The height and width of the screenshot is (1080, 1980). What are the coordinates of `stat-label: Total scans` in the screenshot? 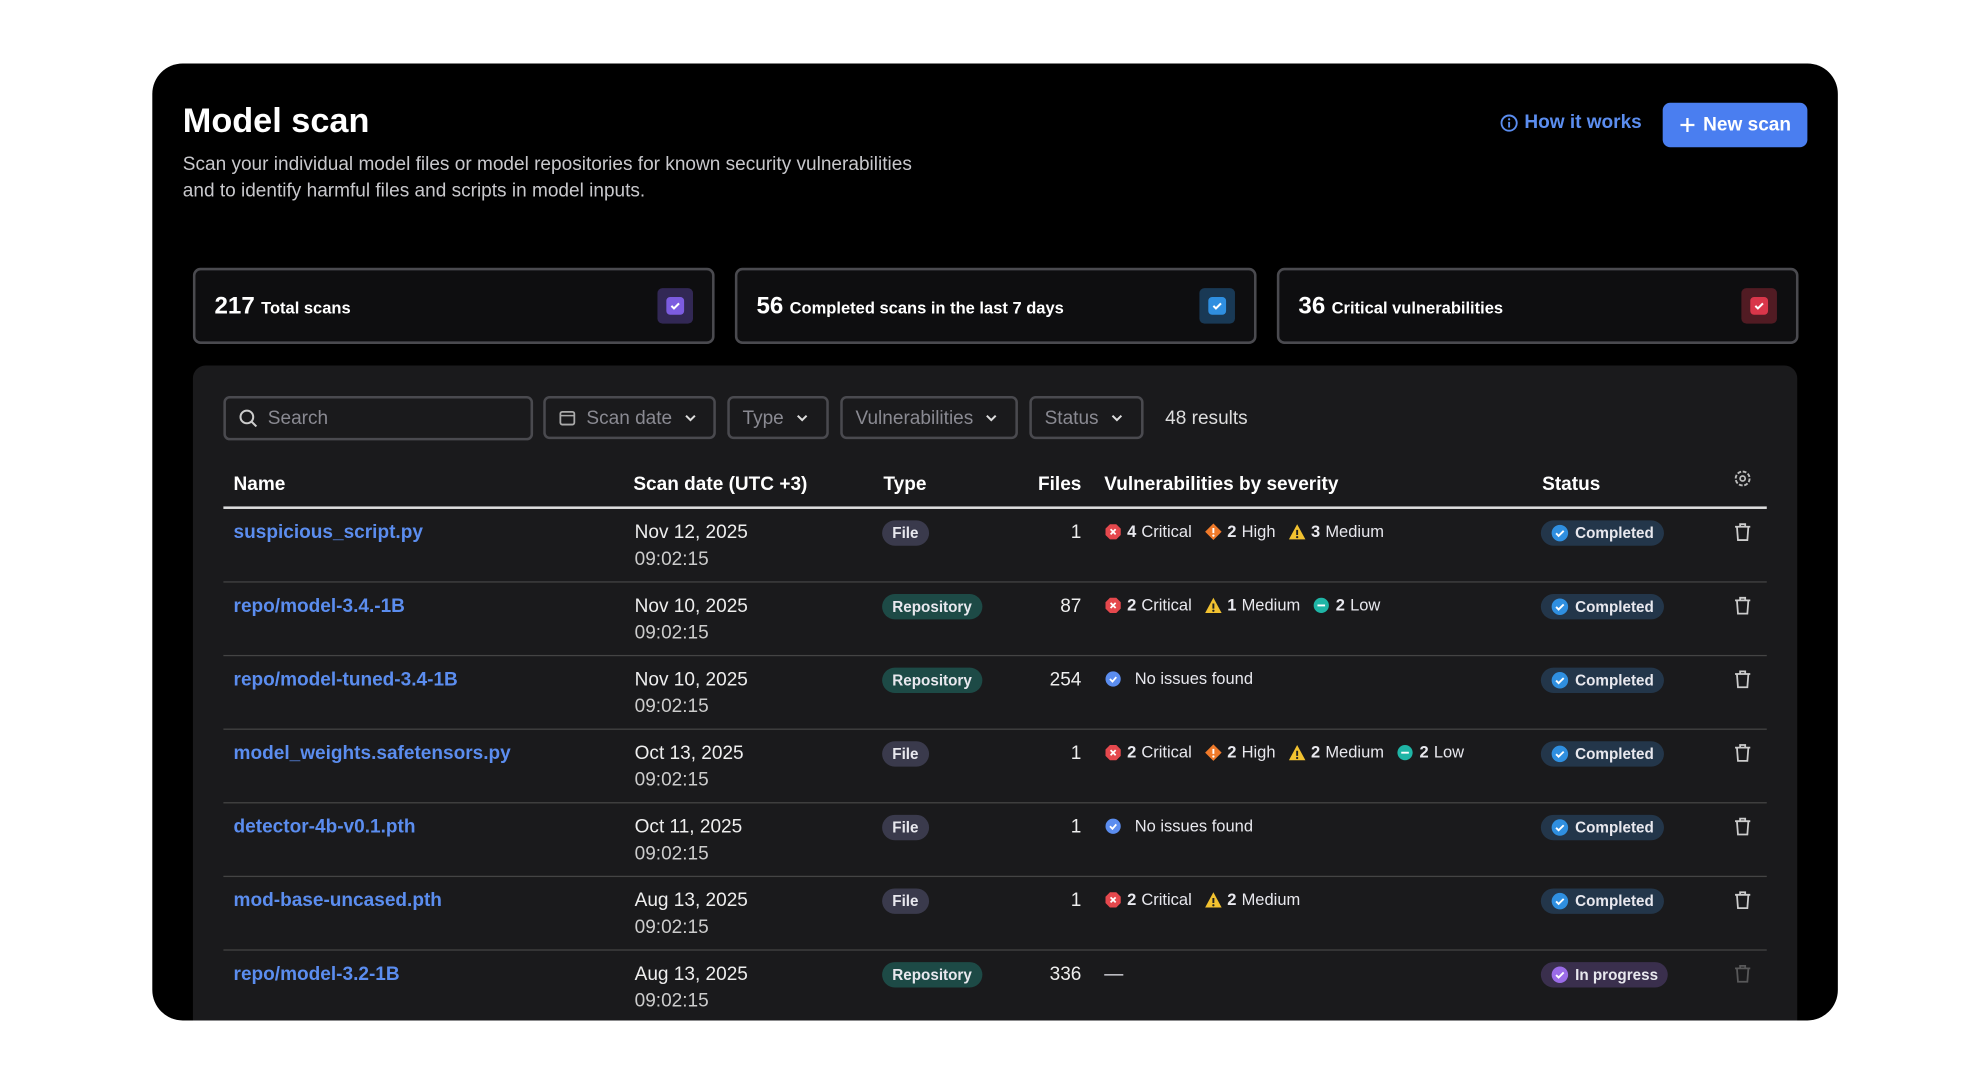 It's located at (306, 308).